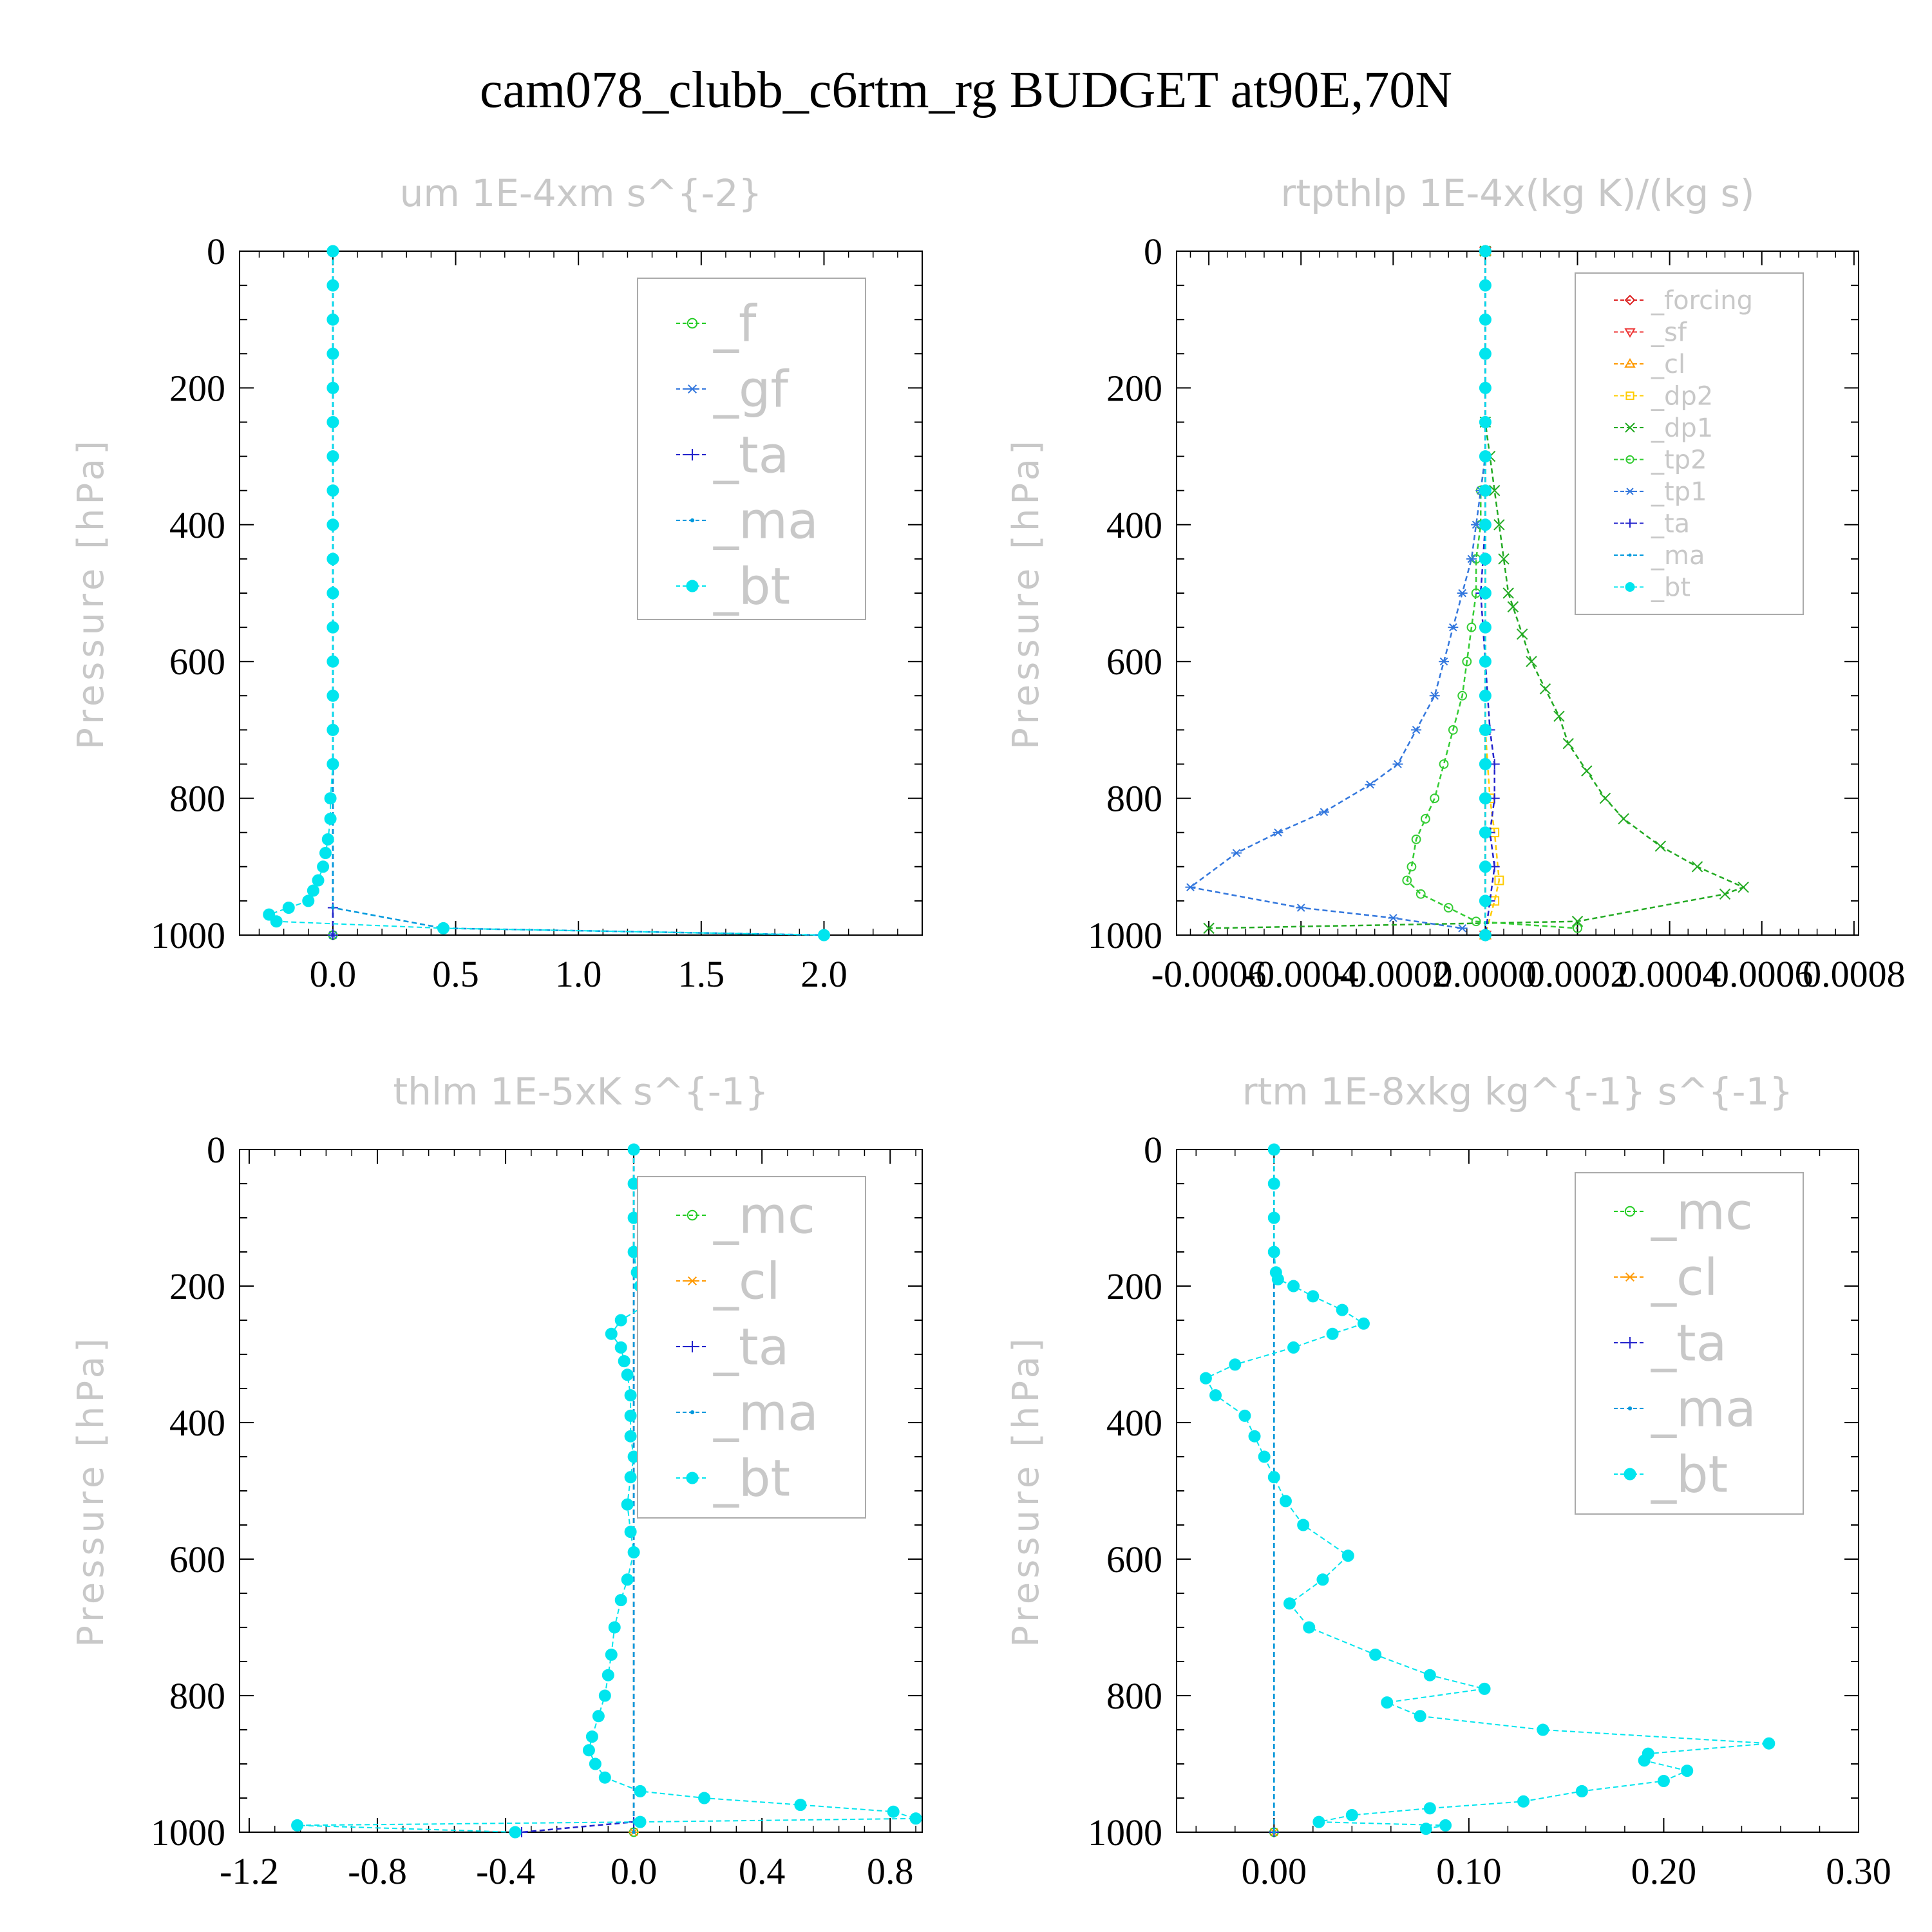  Describe the element at coordinates (1668, 365) in the screenshot. I see `legend-label: _cl` at that location.